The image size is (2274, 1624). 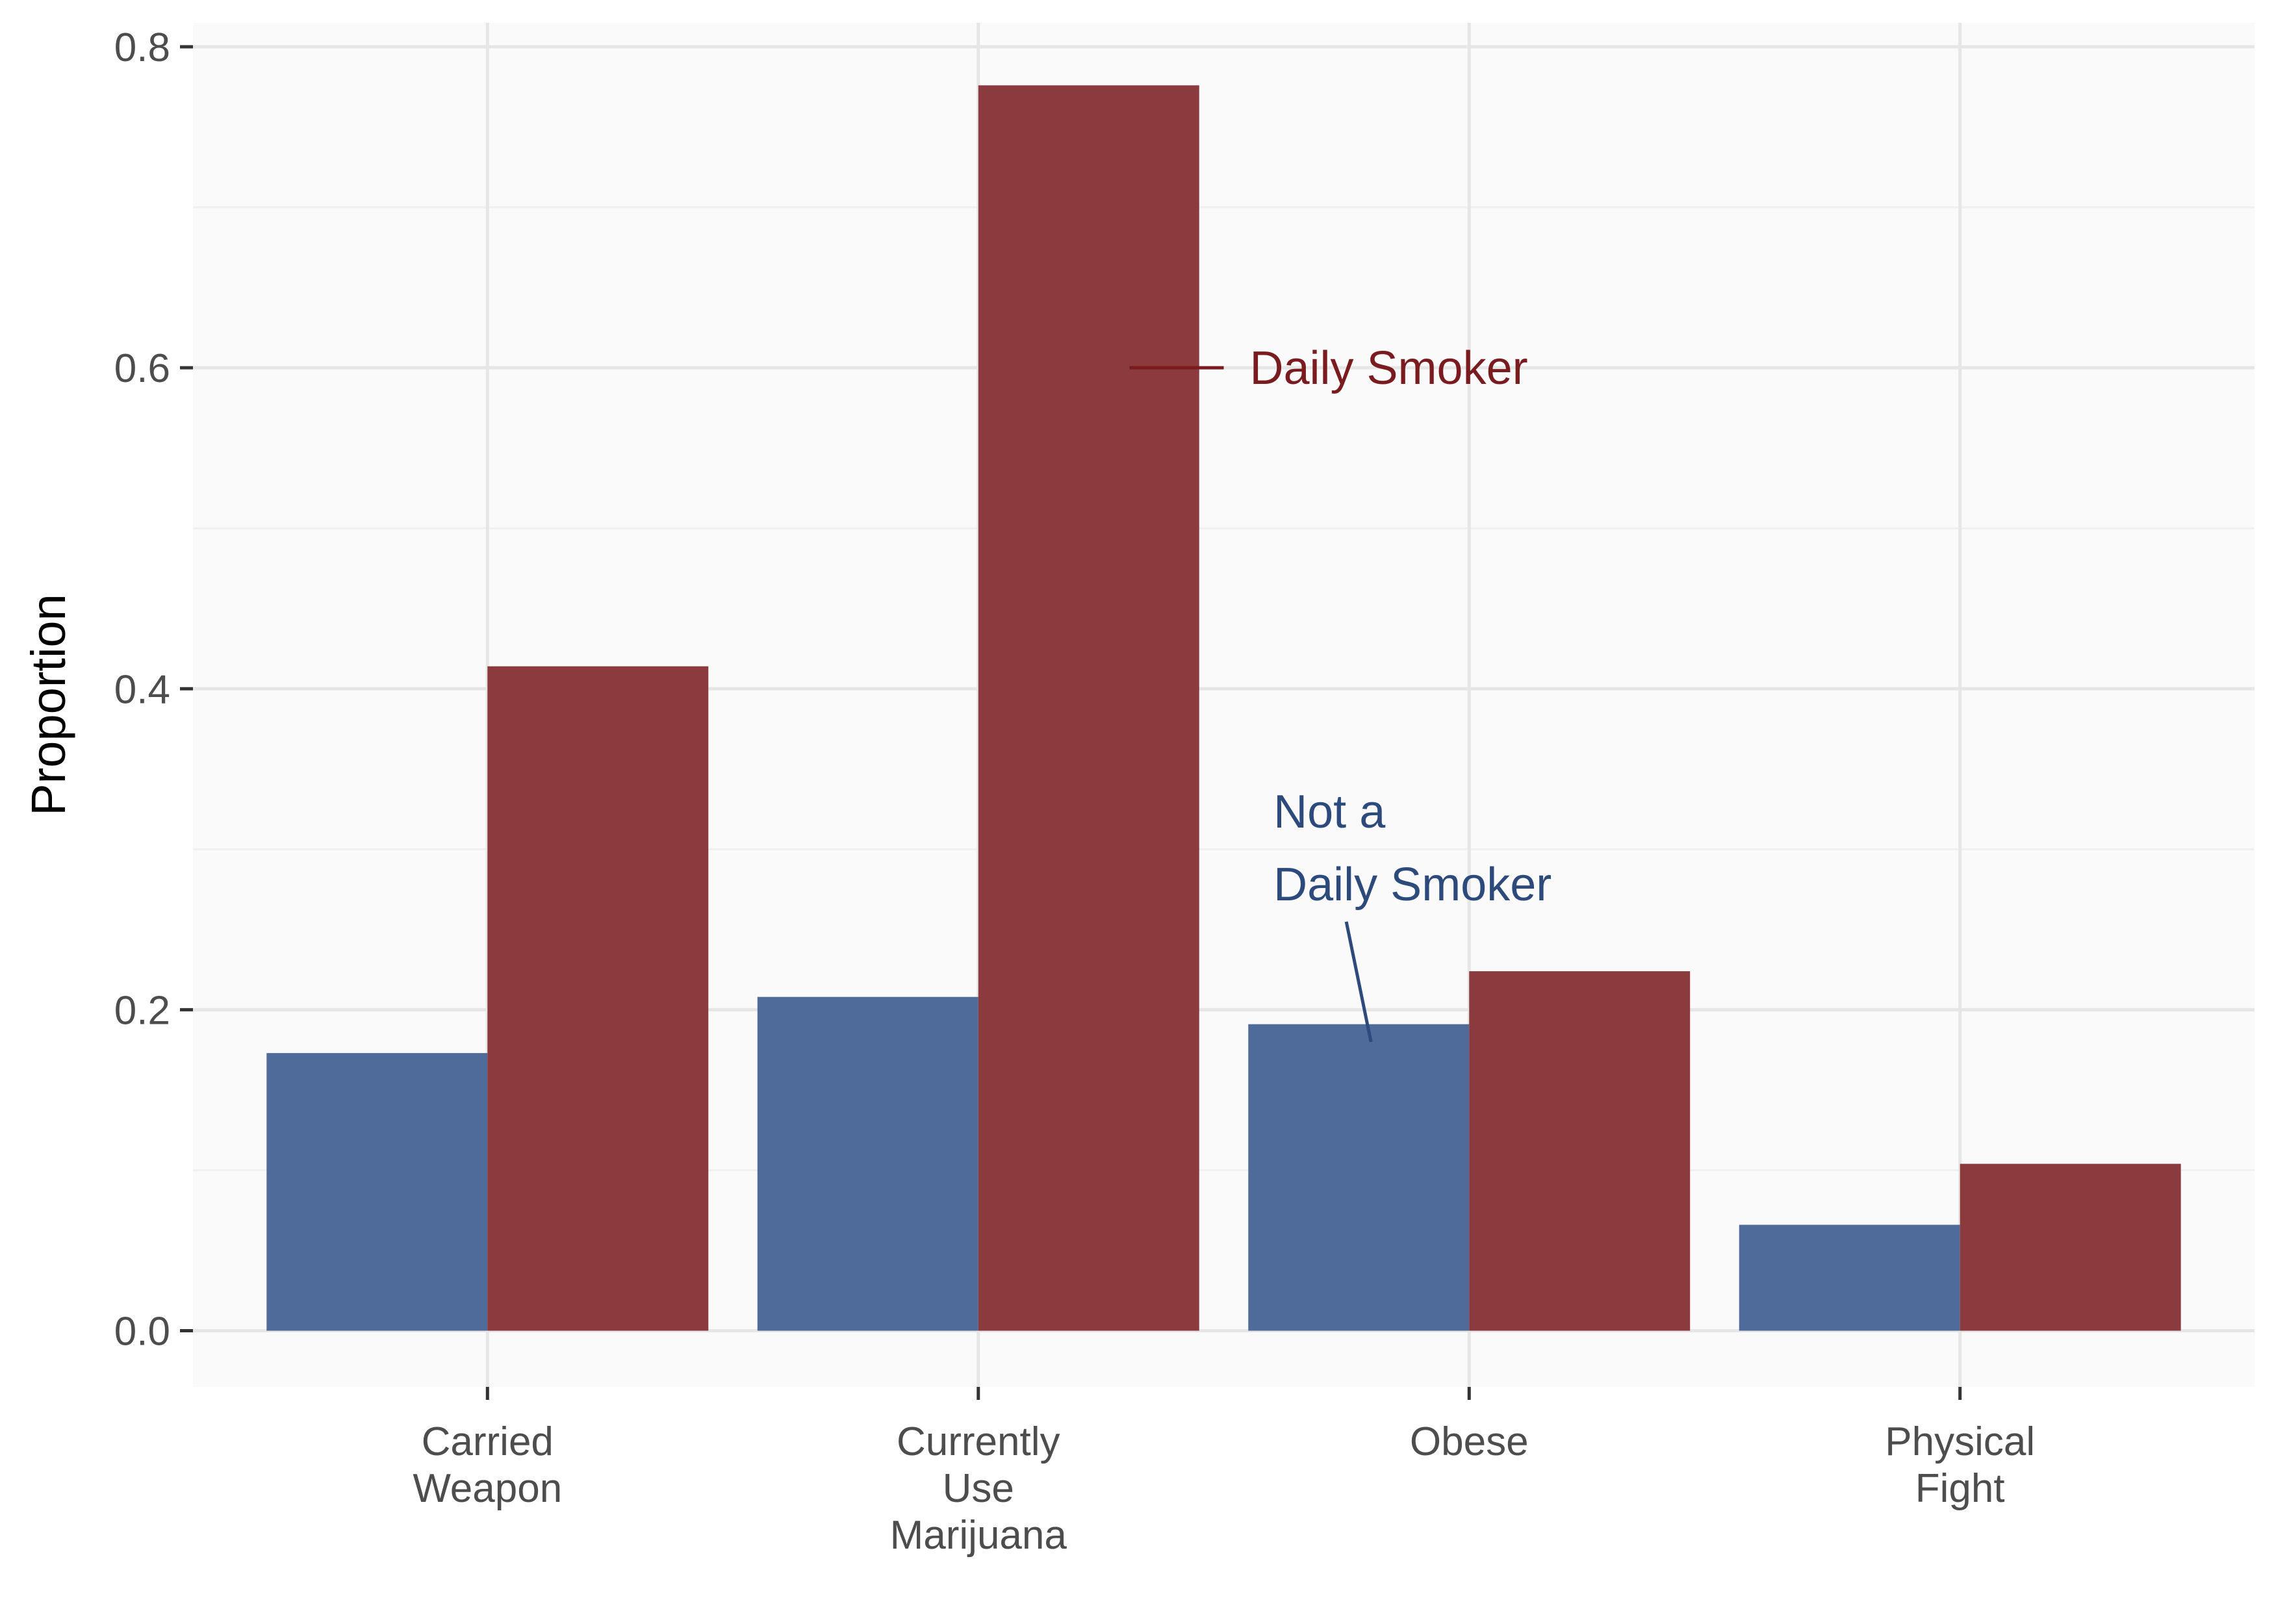 What do you see at coordinates (1358, 982) in the screenshot?
I see `annotation-leader` at bounding box center [1358, 982].